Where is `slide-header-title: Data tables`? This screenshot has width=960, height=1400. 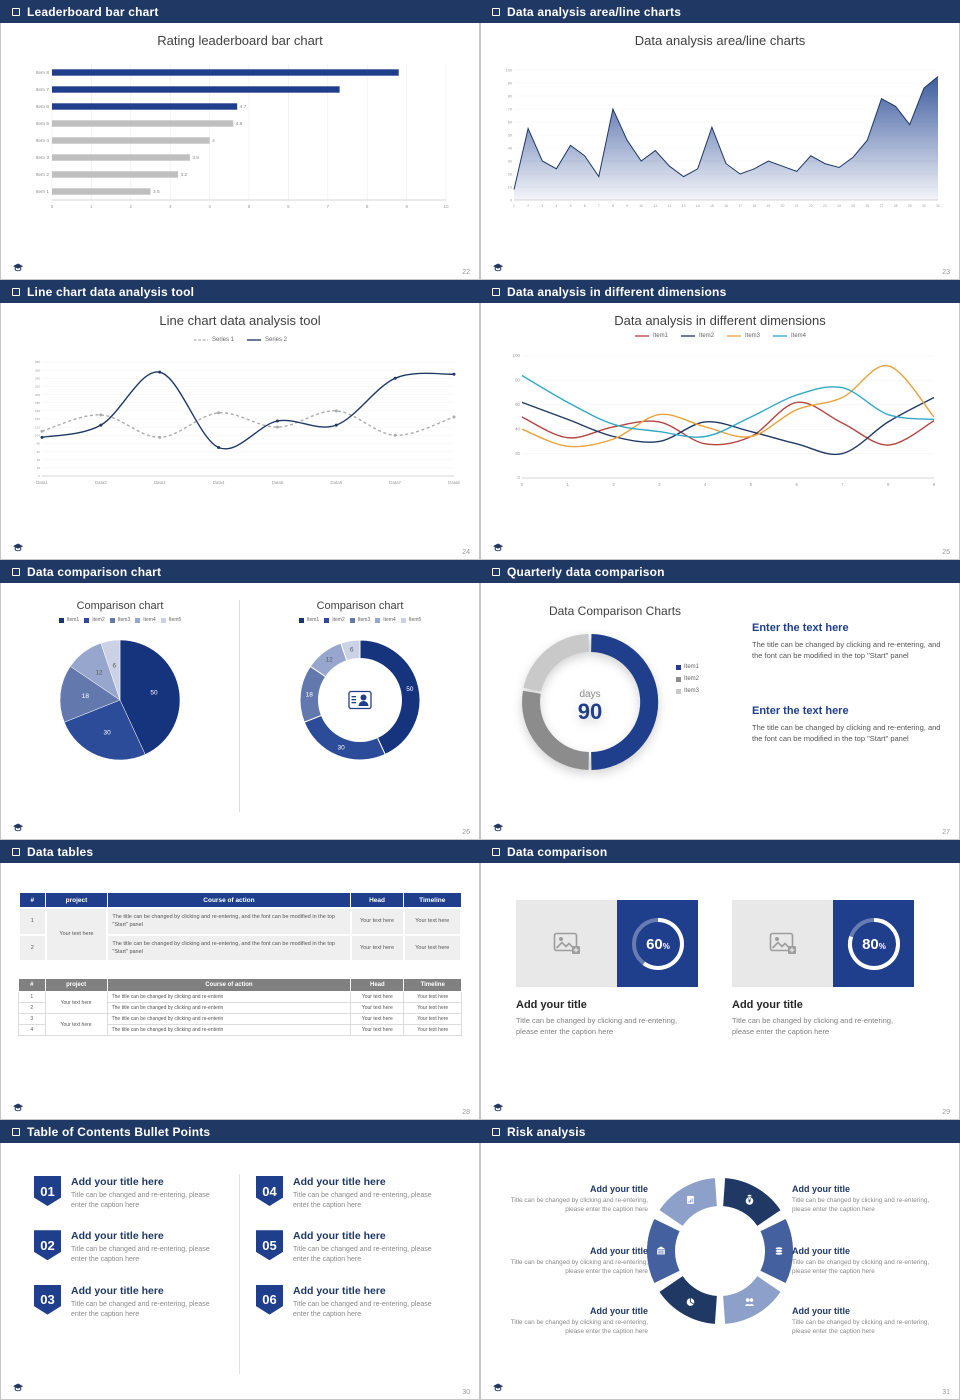
slide-header-title: Data tables is located at coordinates (60, 851).